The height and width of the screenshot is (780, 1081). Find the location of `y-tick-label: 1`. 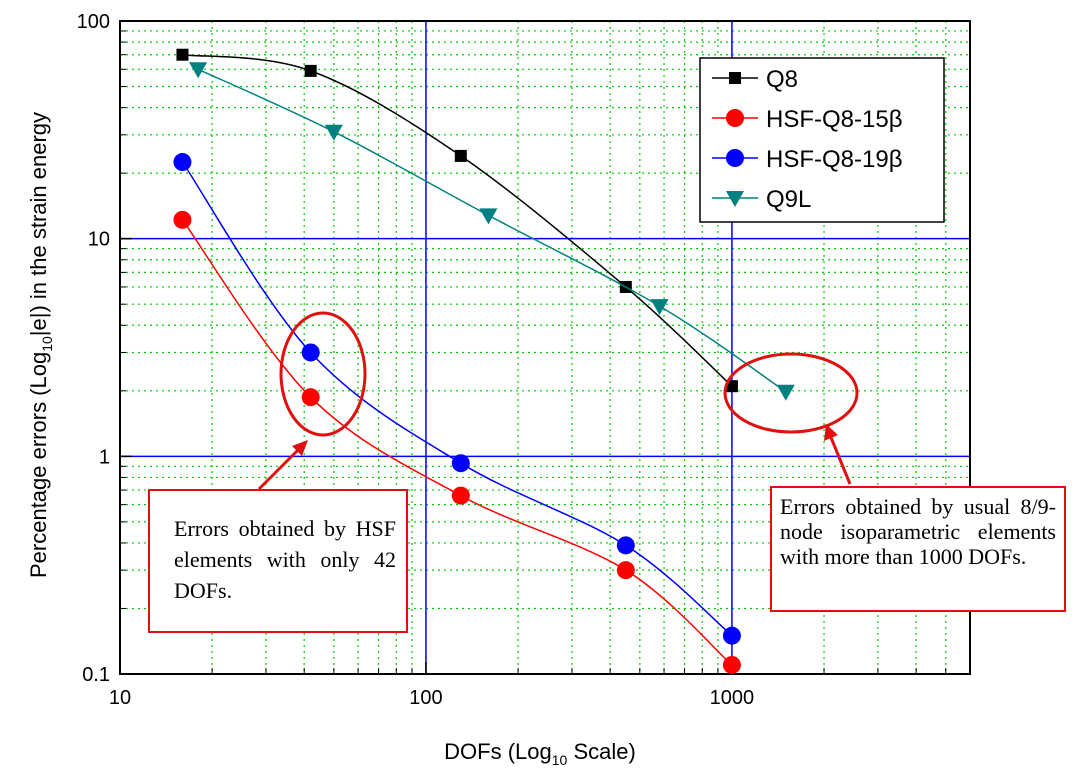

y-tick-label: 1 is located at coordinates (104, 457).